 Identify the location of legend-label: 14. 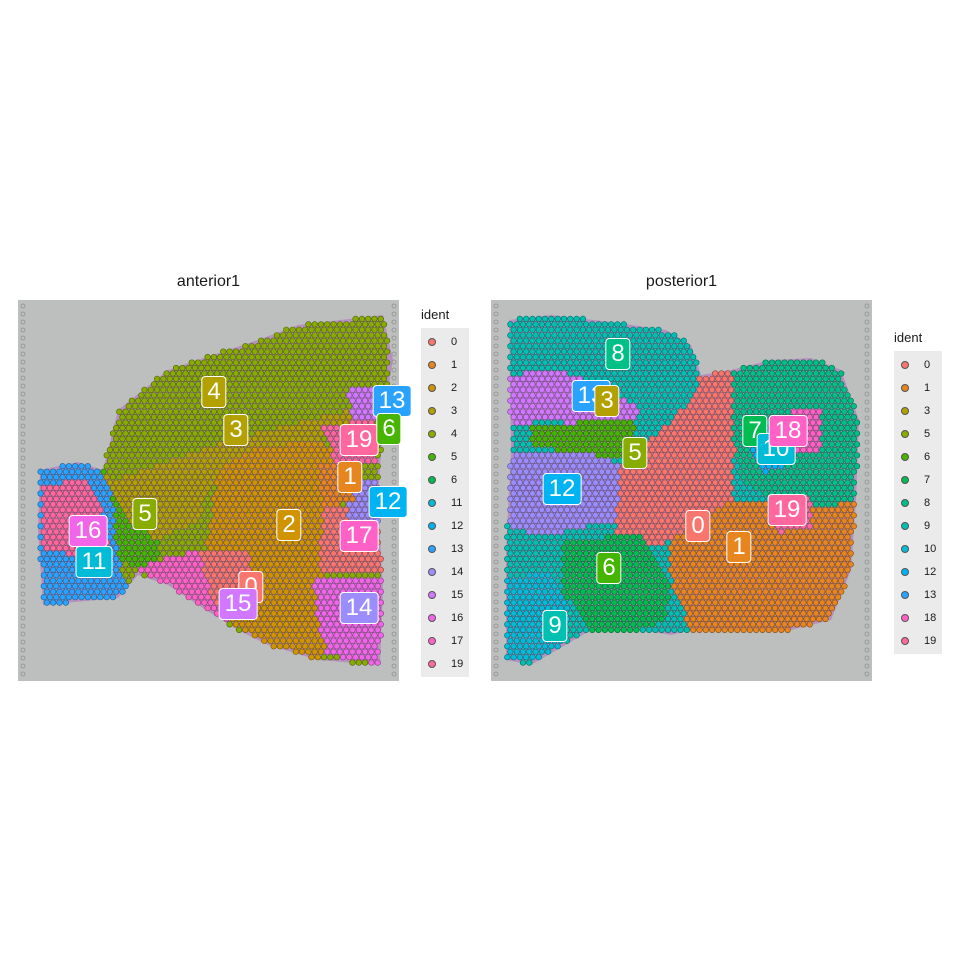
(457, 571).